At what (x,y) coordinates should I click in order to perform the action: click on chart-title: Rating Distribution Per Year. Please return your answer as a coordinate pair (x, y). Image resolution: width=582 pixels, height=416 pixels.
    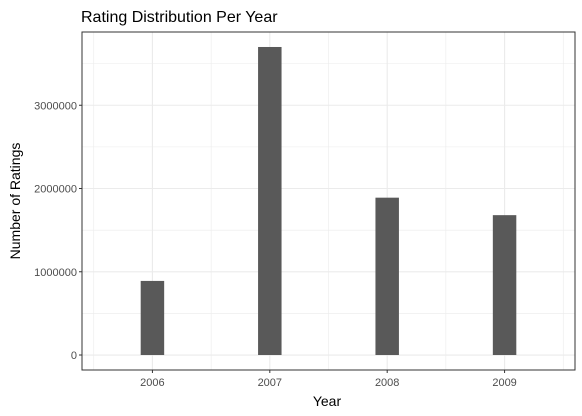
    Looking at the image, I should click on (179, 17).